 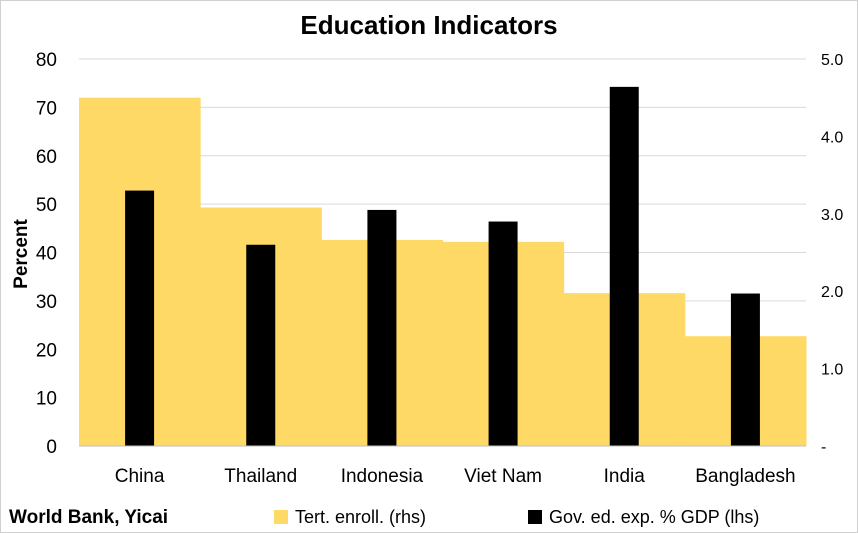 I want to click on y2-tick-label: 5.0, so click(x=832, y=60).